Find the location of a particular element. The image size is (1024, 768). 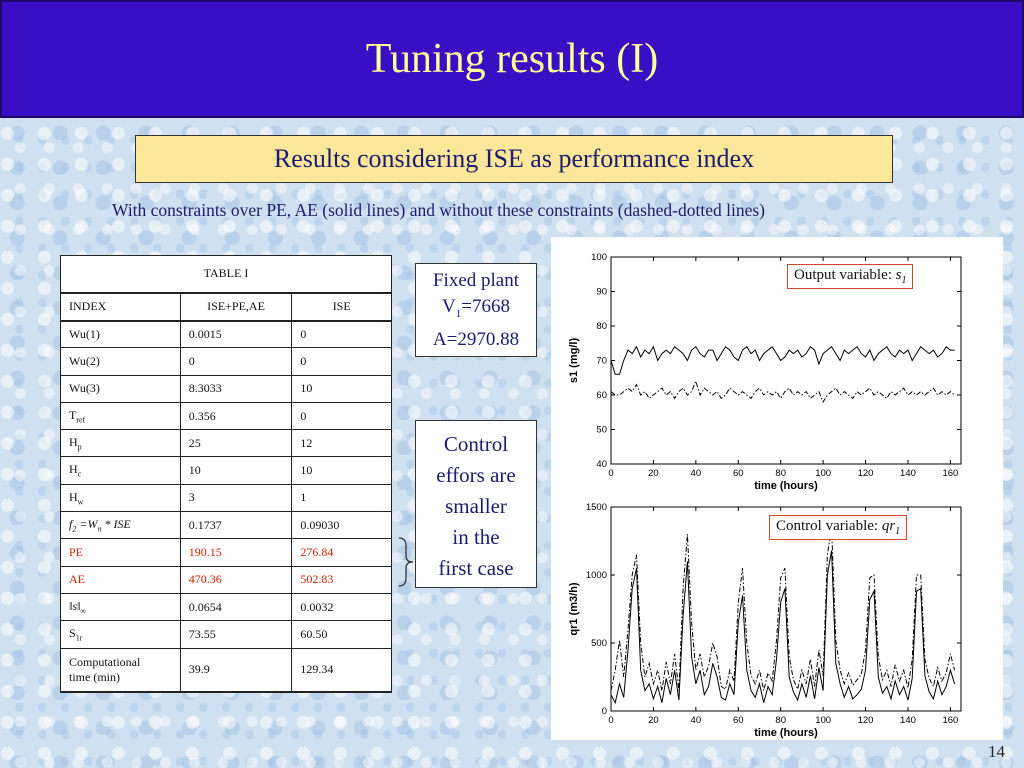

label-var: s is located at coordinates (898, 275).